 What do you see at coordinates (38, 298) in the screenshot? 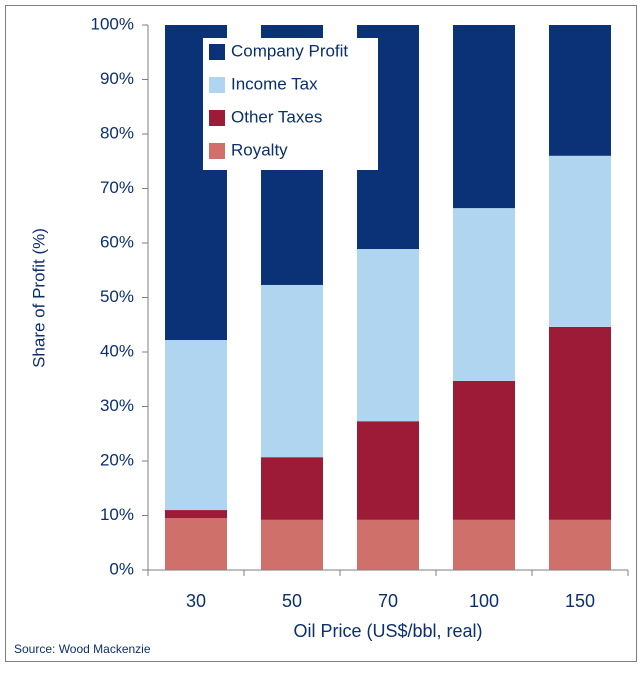
I see `y-axis-title: Share of Profit (%)` at bounding box center [38, 298].